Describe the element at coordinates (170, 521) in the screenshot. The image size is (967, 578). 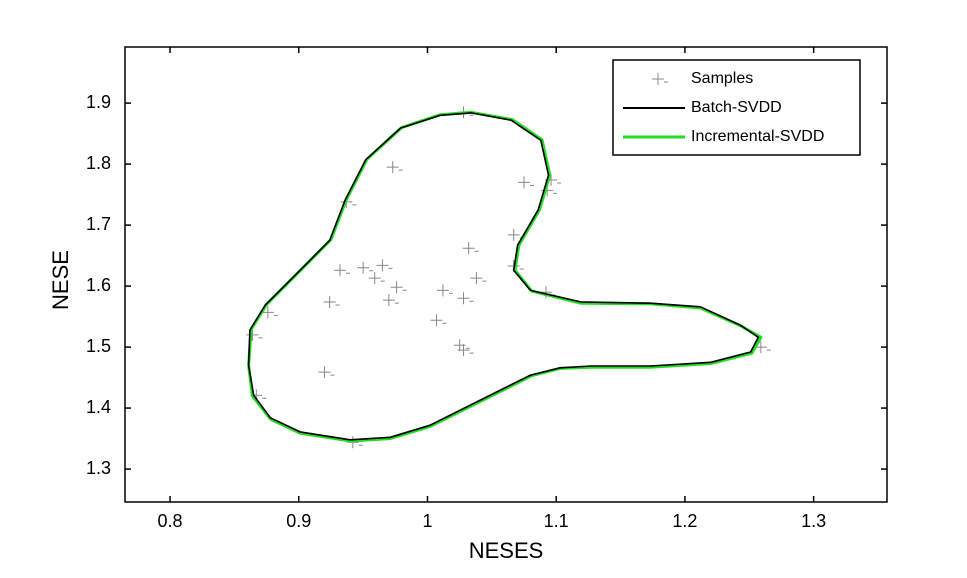
I see `x-tick-label: 0.8` at that location.